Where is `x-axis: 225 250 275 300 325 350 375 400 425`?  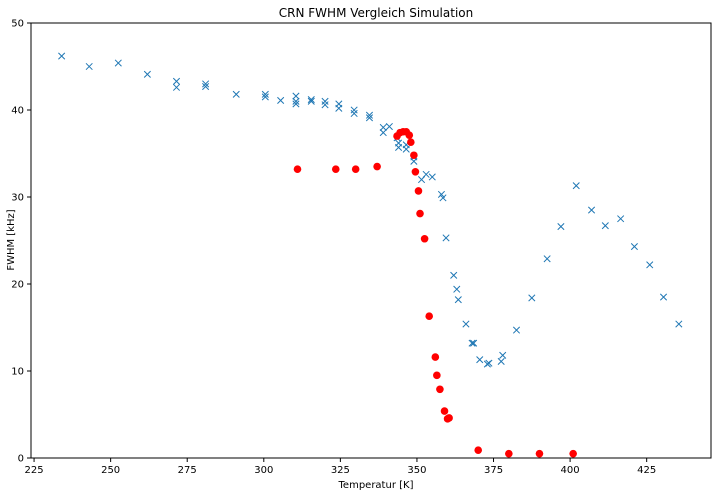
x-axis: 225 250 275 300 325 350 375 400 425 is located at coordinates (340, 467).